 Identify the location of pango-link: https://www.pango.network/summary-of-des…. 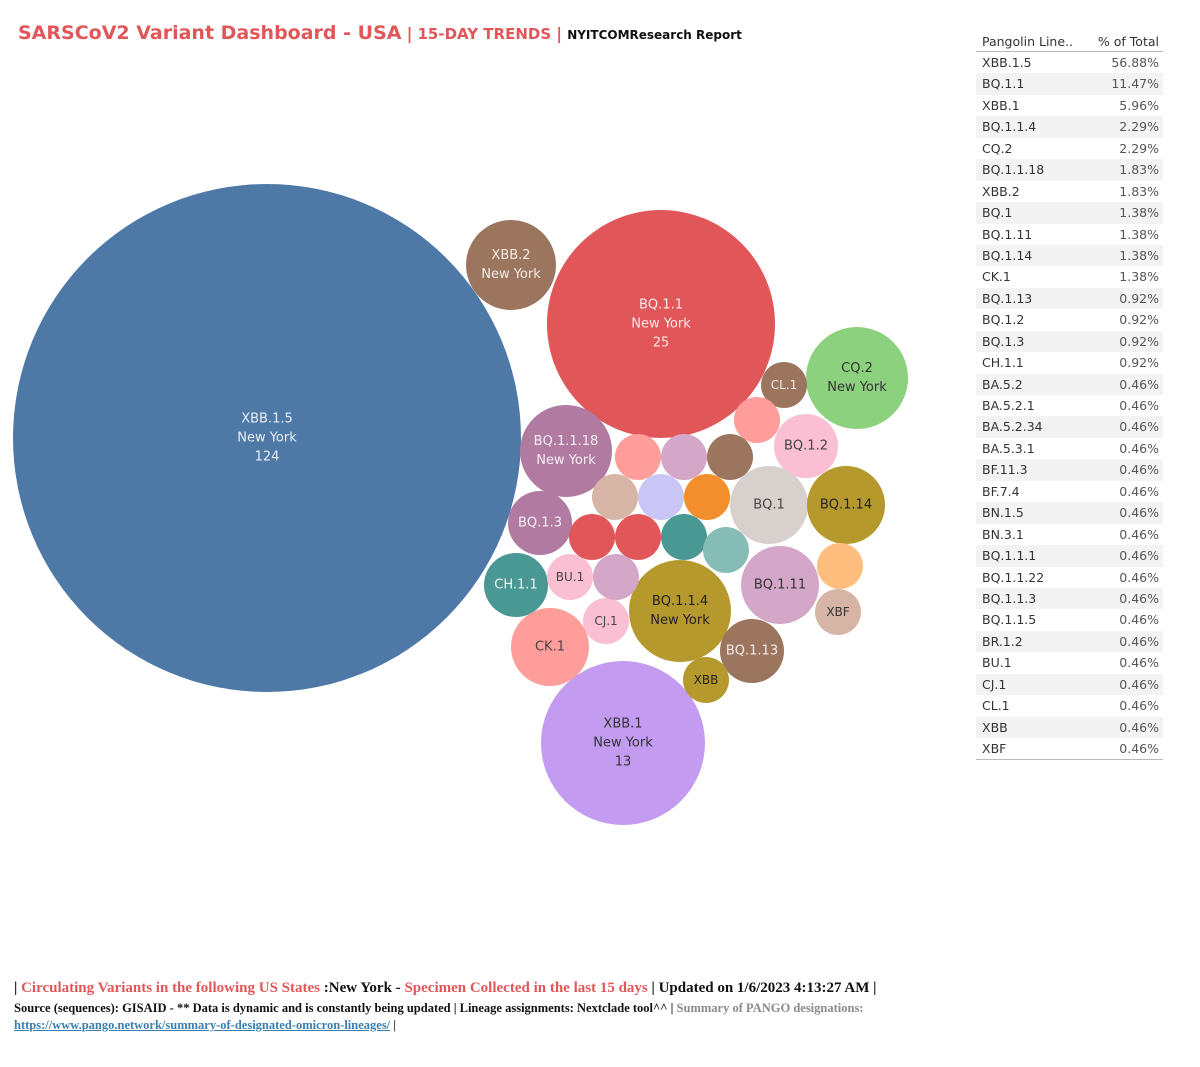
(202, 1025).